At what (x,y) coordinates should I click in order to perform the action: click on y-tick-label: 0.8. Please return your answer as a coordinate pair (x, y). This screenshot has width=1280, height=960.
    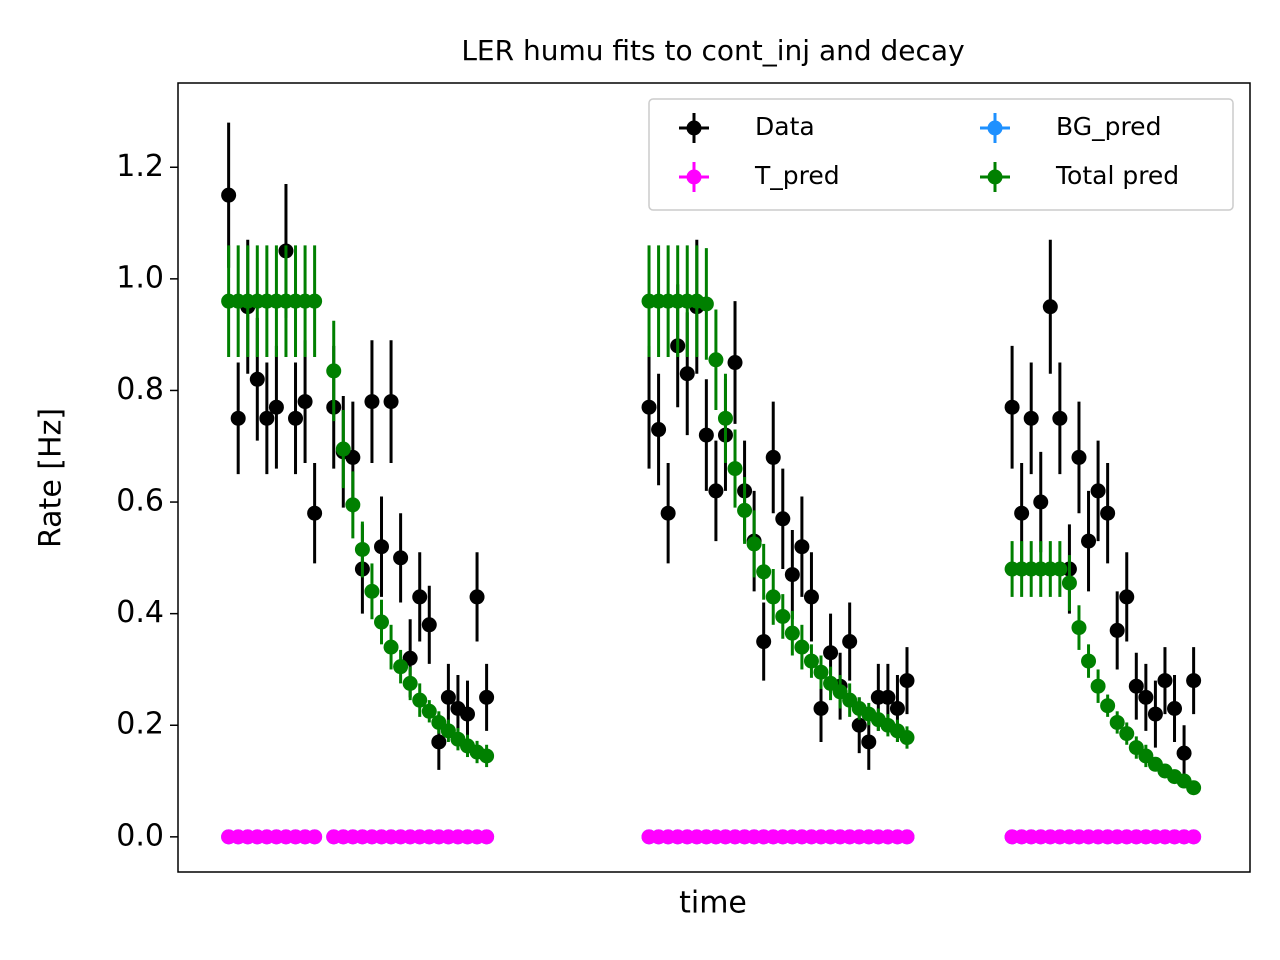
    Looking at the image, I should click on (140, 389).